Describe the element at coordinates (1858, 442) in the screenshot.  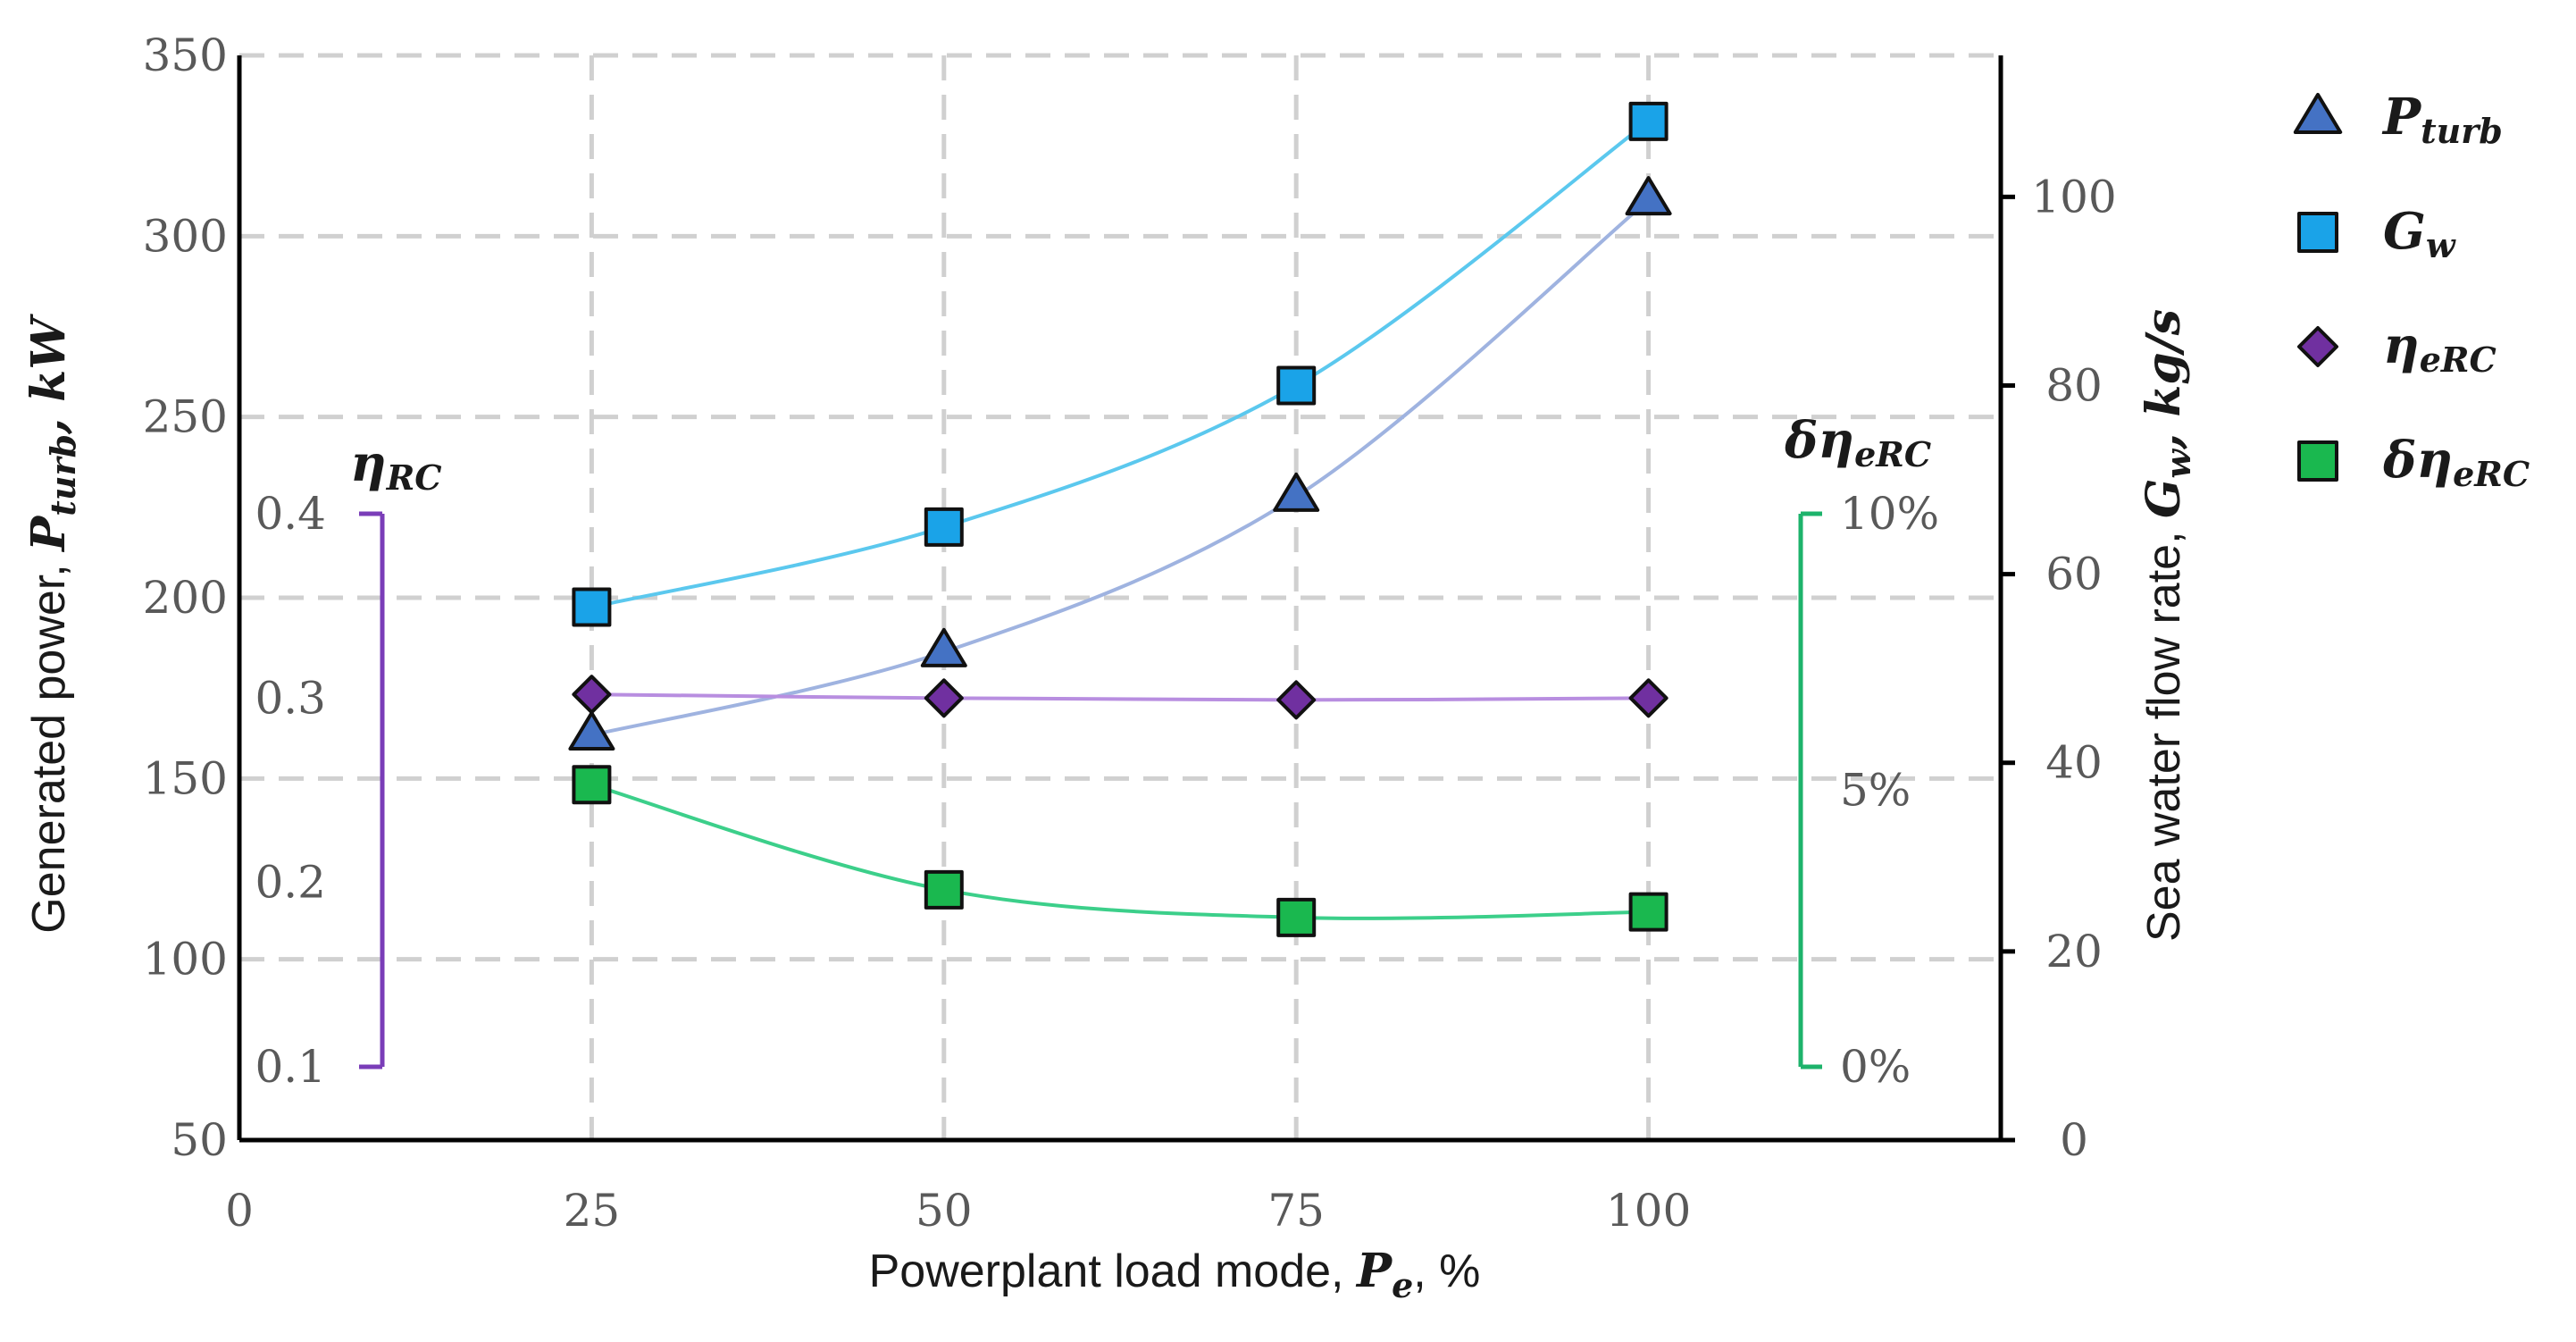
I see `delta-axis-title: δηeRC` at that location.